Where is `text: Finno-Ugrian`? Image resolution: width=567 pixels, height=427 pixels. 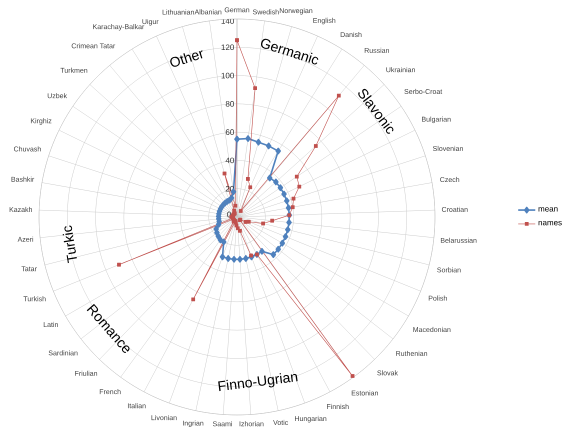 text: Finno-Ugrian is located at coordinates (258, 382).